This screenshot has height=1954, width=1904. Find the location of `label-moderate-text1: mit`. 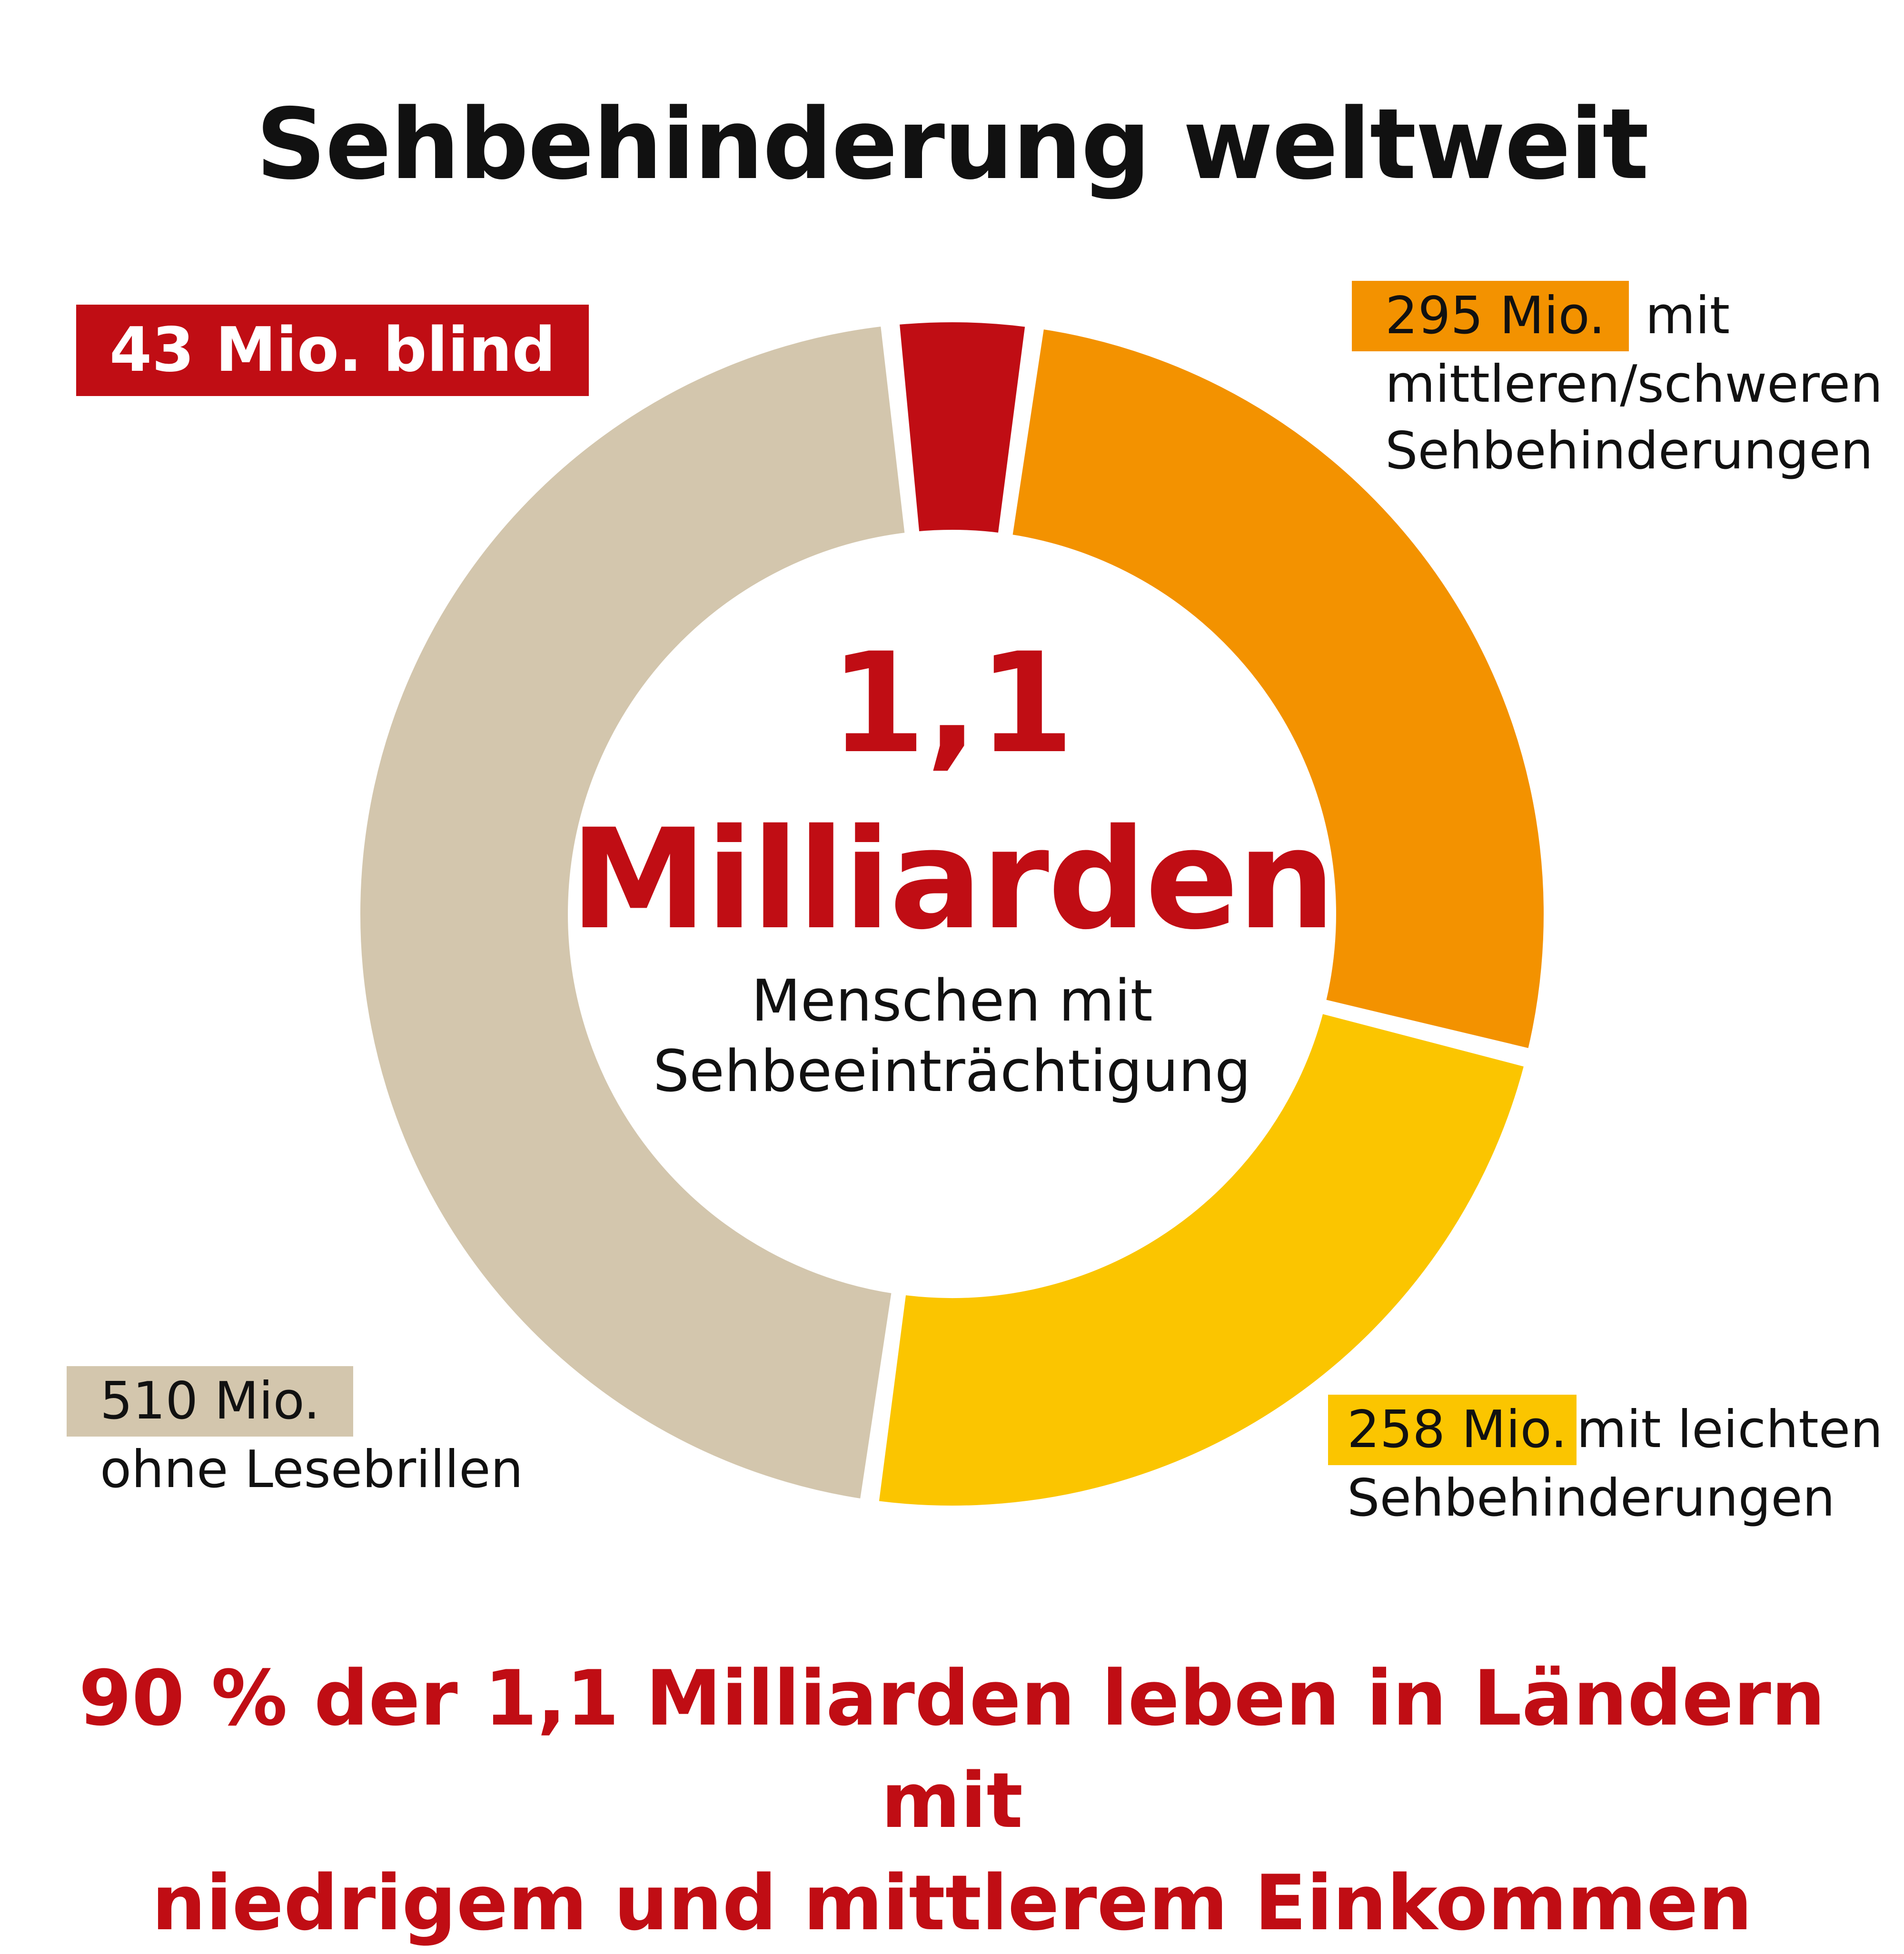

label-moderate-text1: mit is located at coordinates (1687, 316).